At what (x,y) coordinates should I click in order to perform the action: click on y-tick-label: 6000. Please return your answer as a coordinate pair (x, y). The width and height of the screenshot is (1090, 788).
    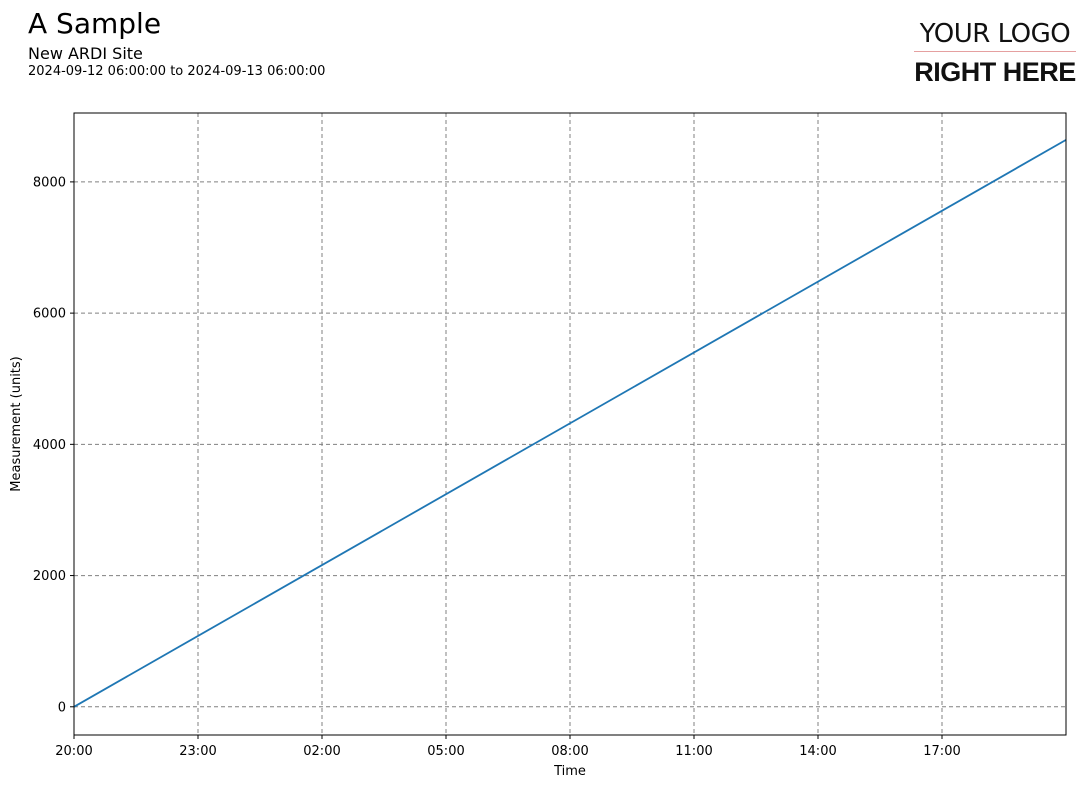
    Looking at the image, I should click on (49, 314).